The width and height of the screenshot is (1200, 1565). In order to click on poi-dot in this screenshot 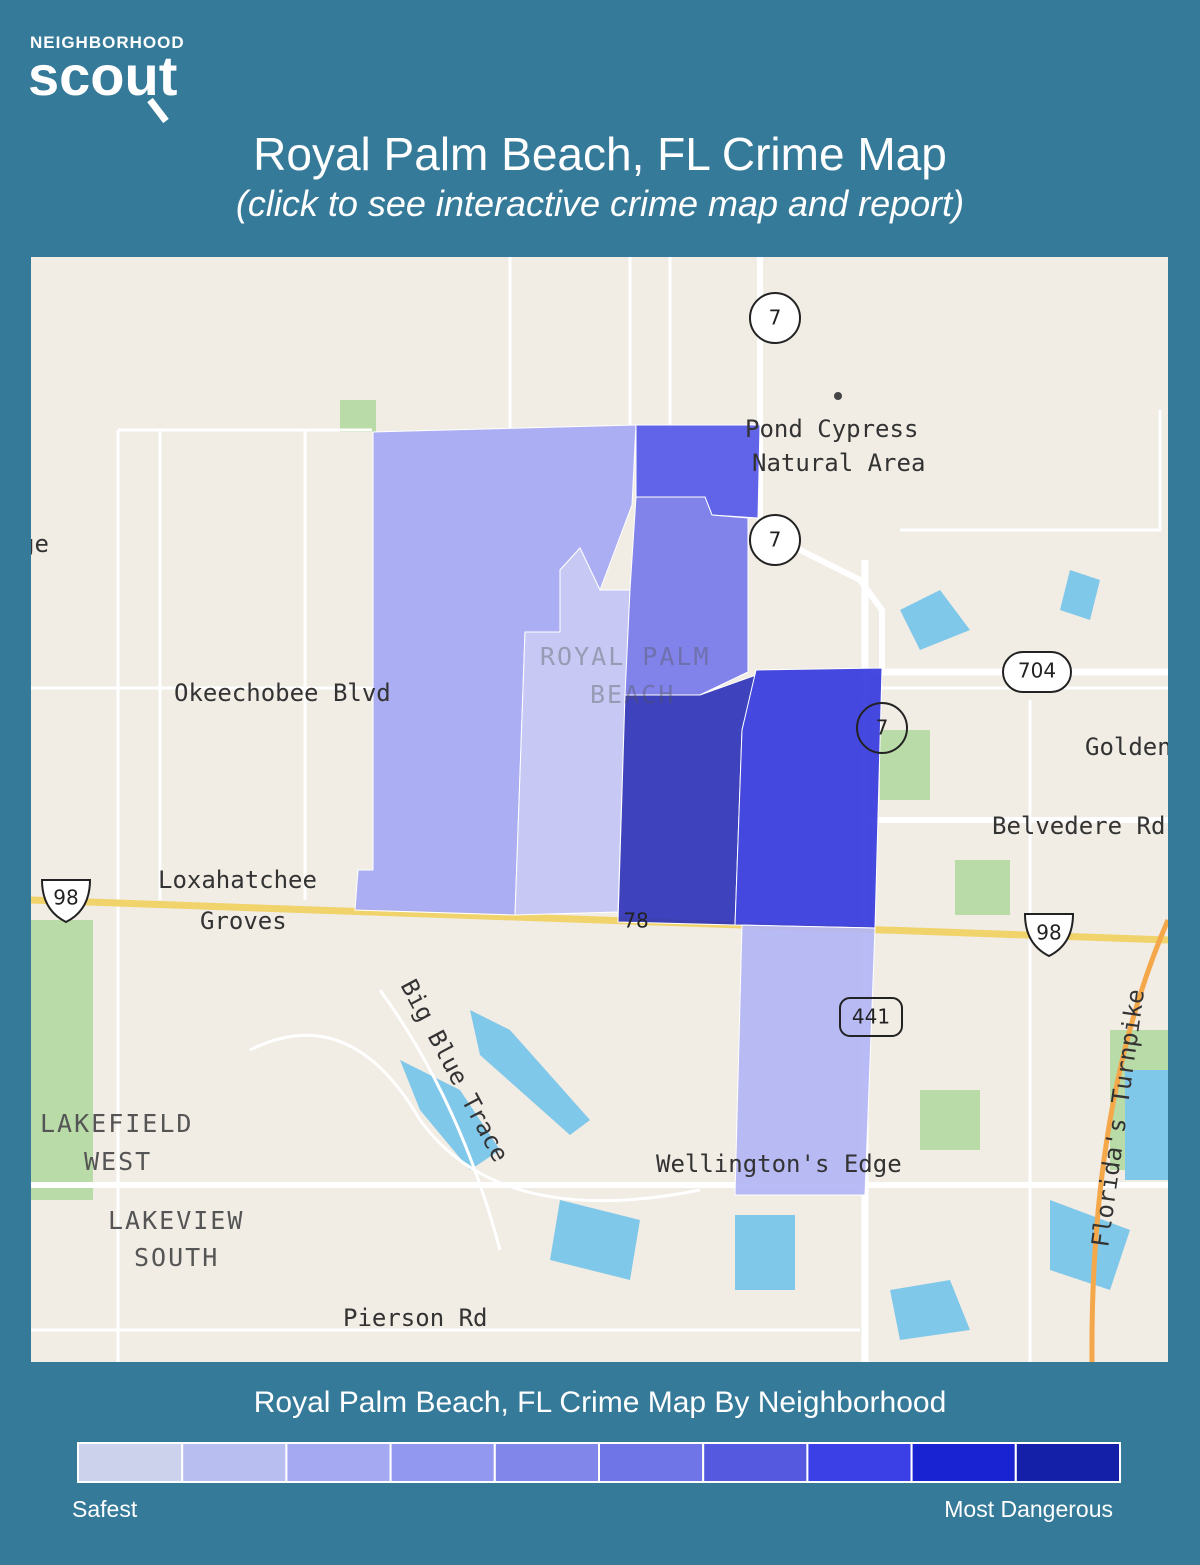, I will do `click(838, 396)`.